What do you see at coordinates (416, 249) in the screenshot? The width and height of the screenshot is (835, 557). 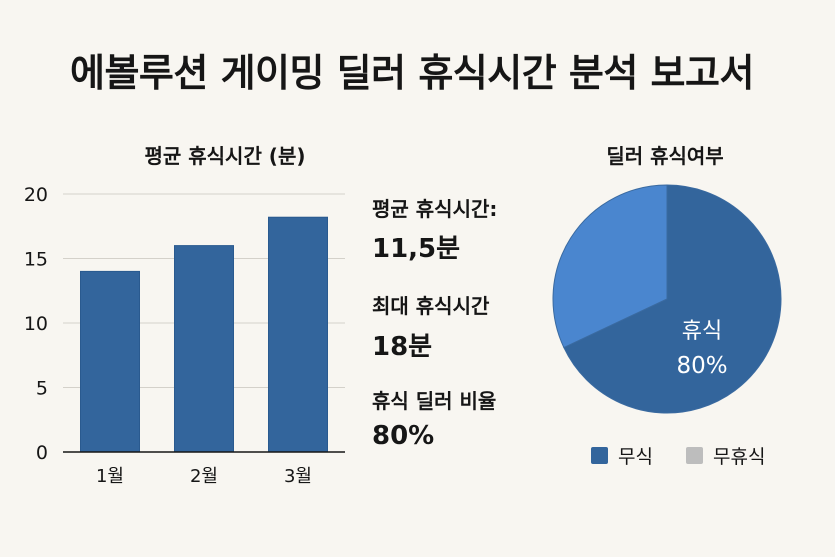 I see `stat-avg-value: 11,5분` at bounding box center [416, 249].